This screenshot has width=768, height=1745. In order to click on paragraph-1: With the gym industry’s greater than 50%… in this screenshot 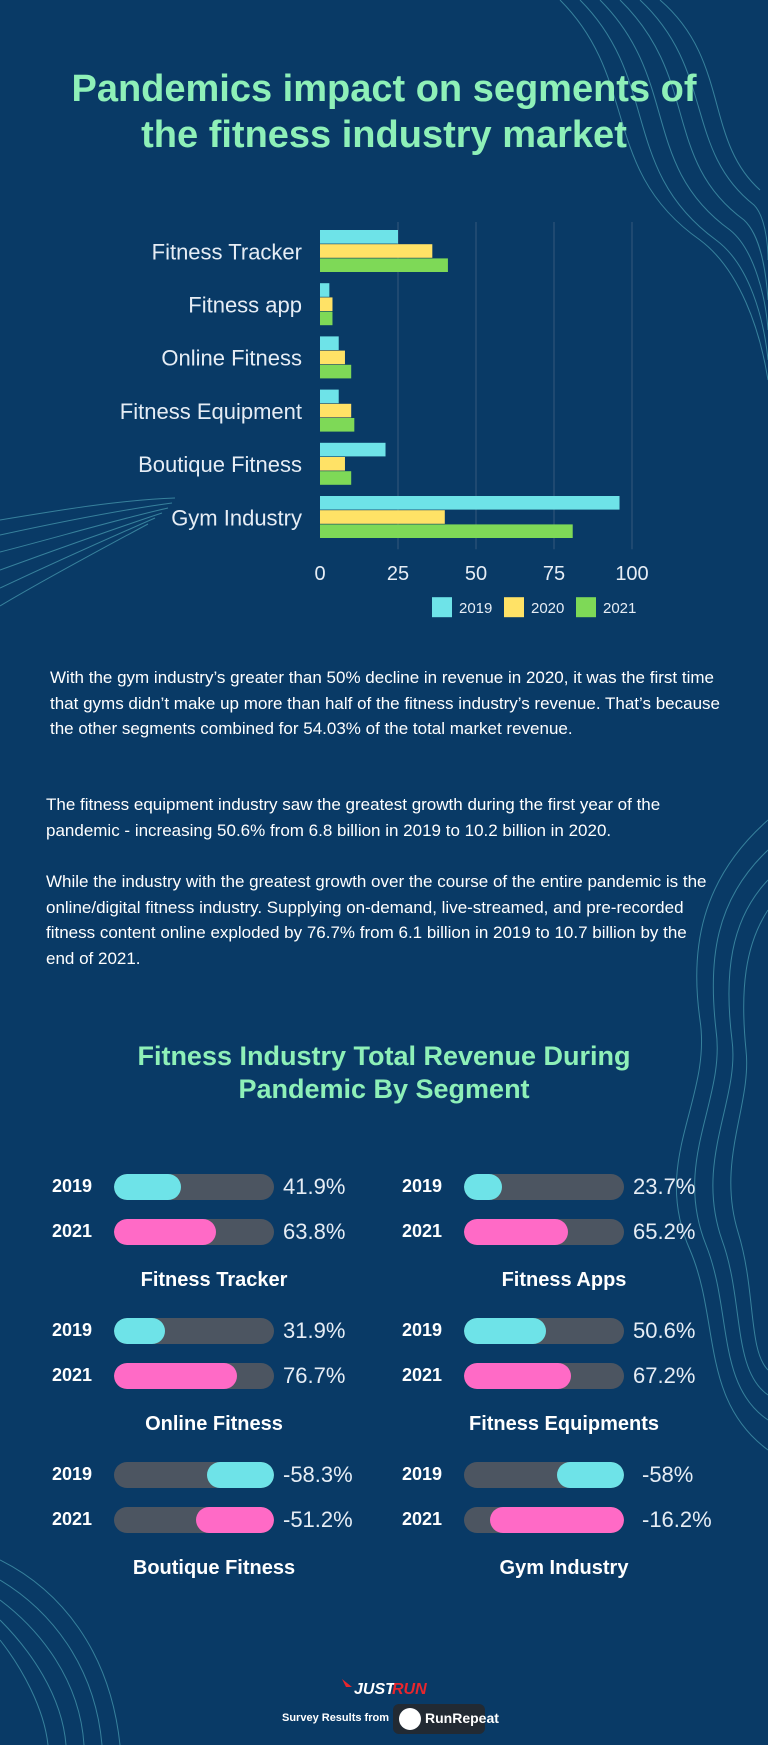, I will do `click(385, 703)`.